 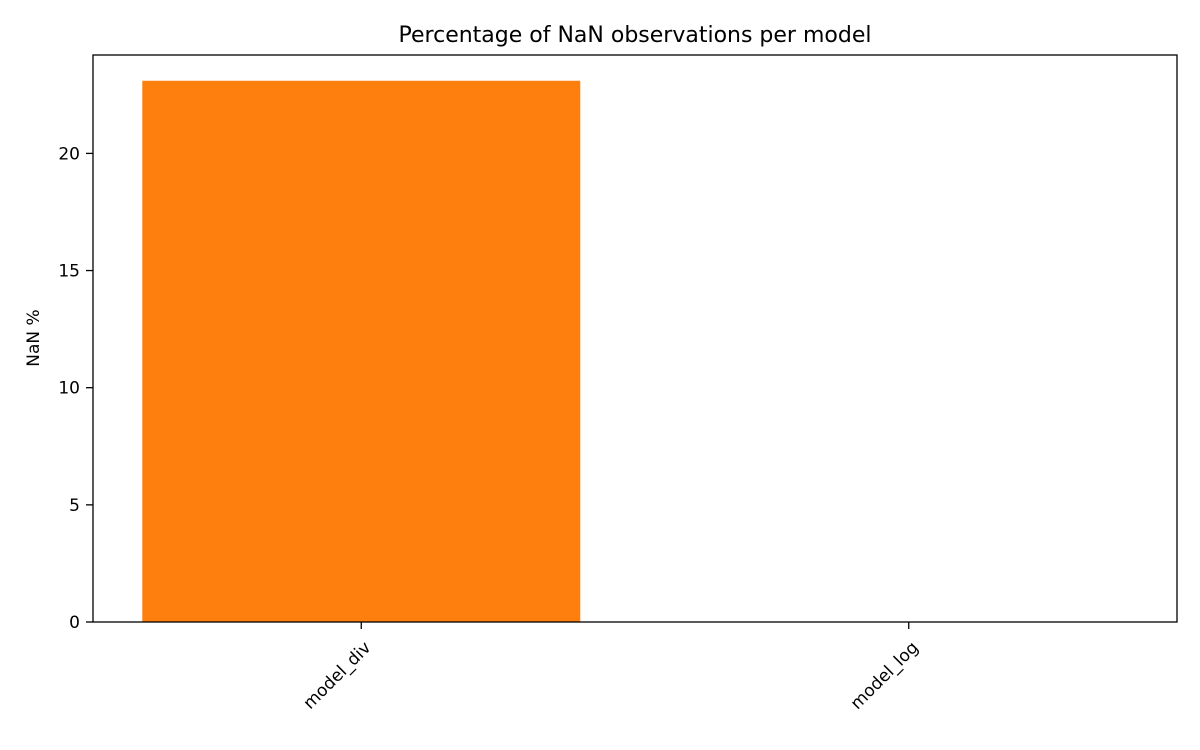 What do you see at coordinates (635, 35) in the screenshot?
I see `chart-title: Percentage of NaN observations per model` at bounding box center [635, 35].